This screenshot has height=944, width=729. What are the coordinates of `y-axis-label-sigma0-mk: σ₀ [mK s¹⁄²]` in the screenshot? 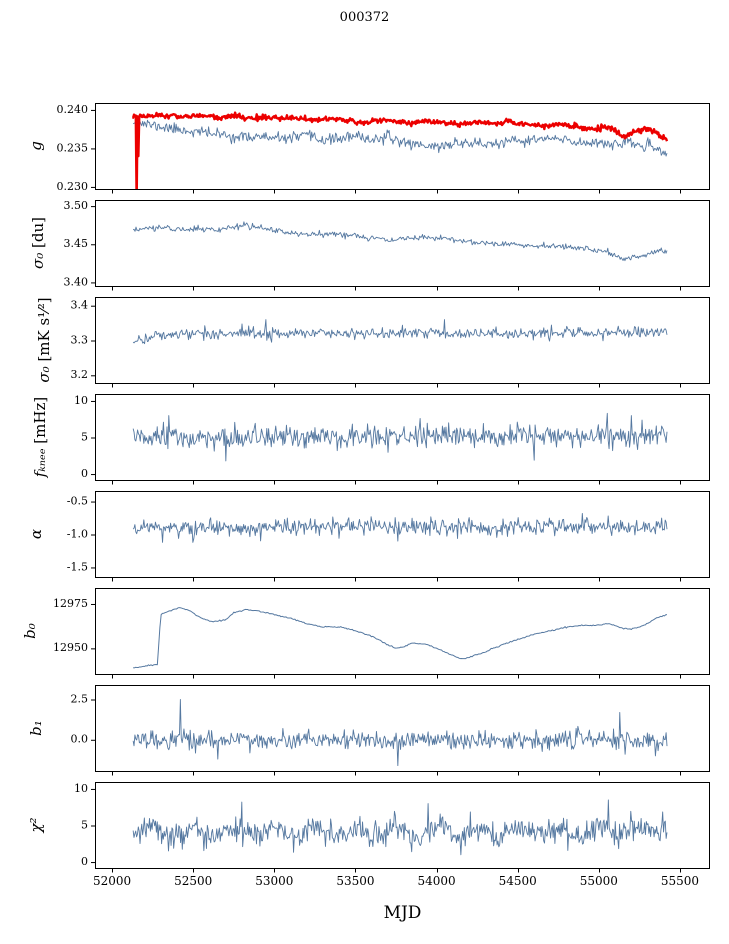 It's located at (44, 340).